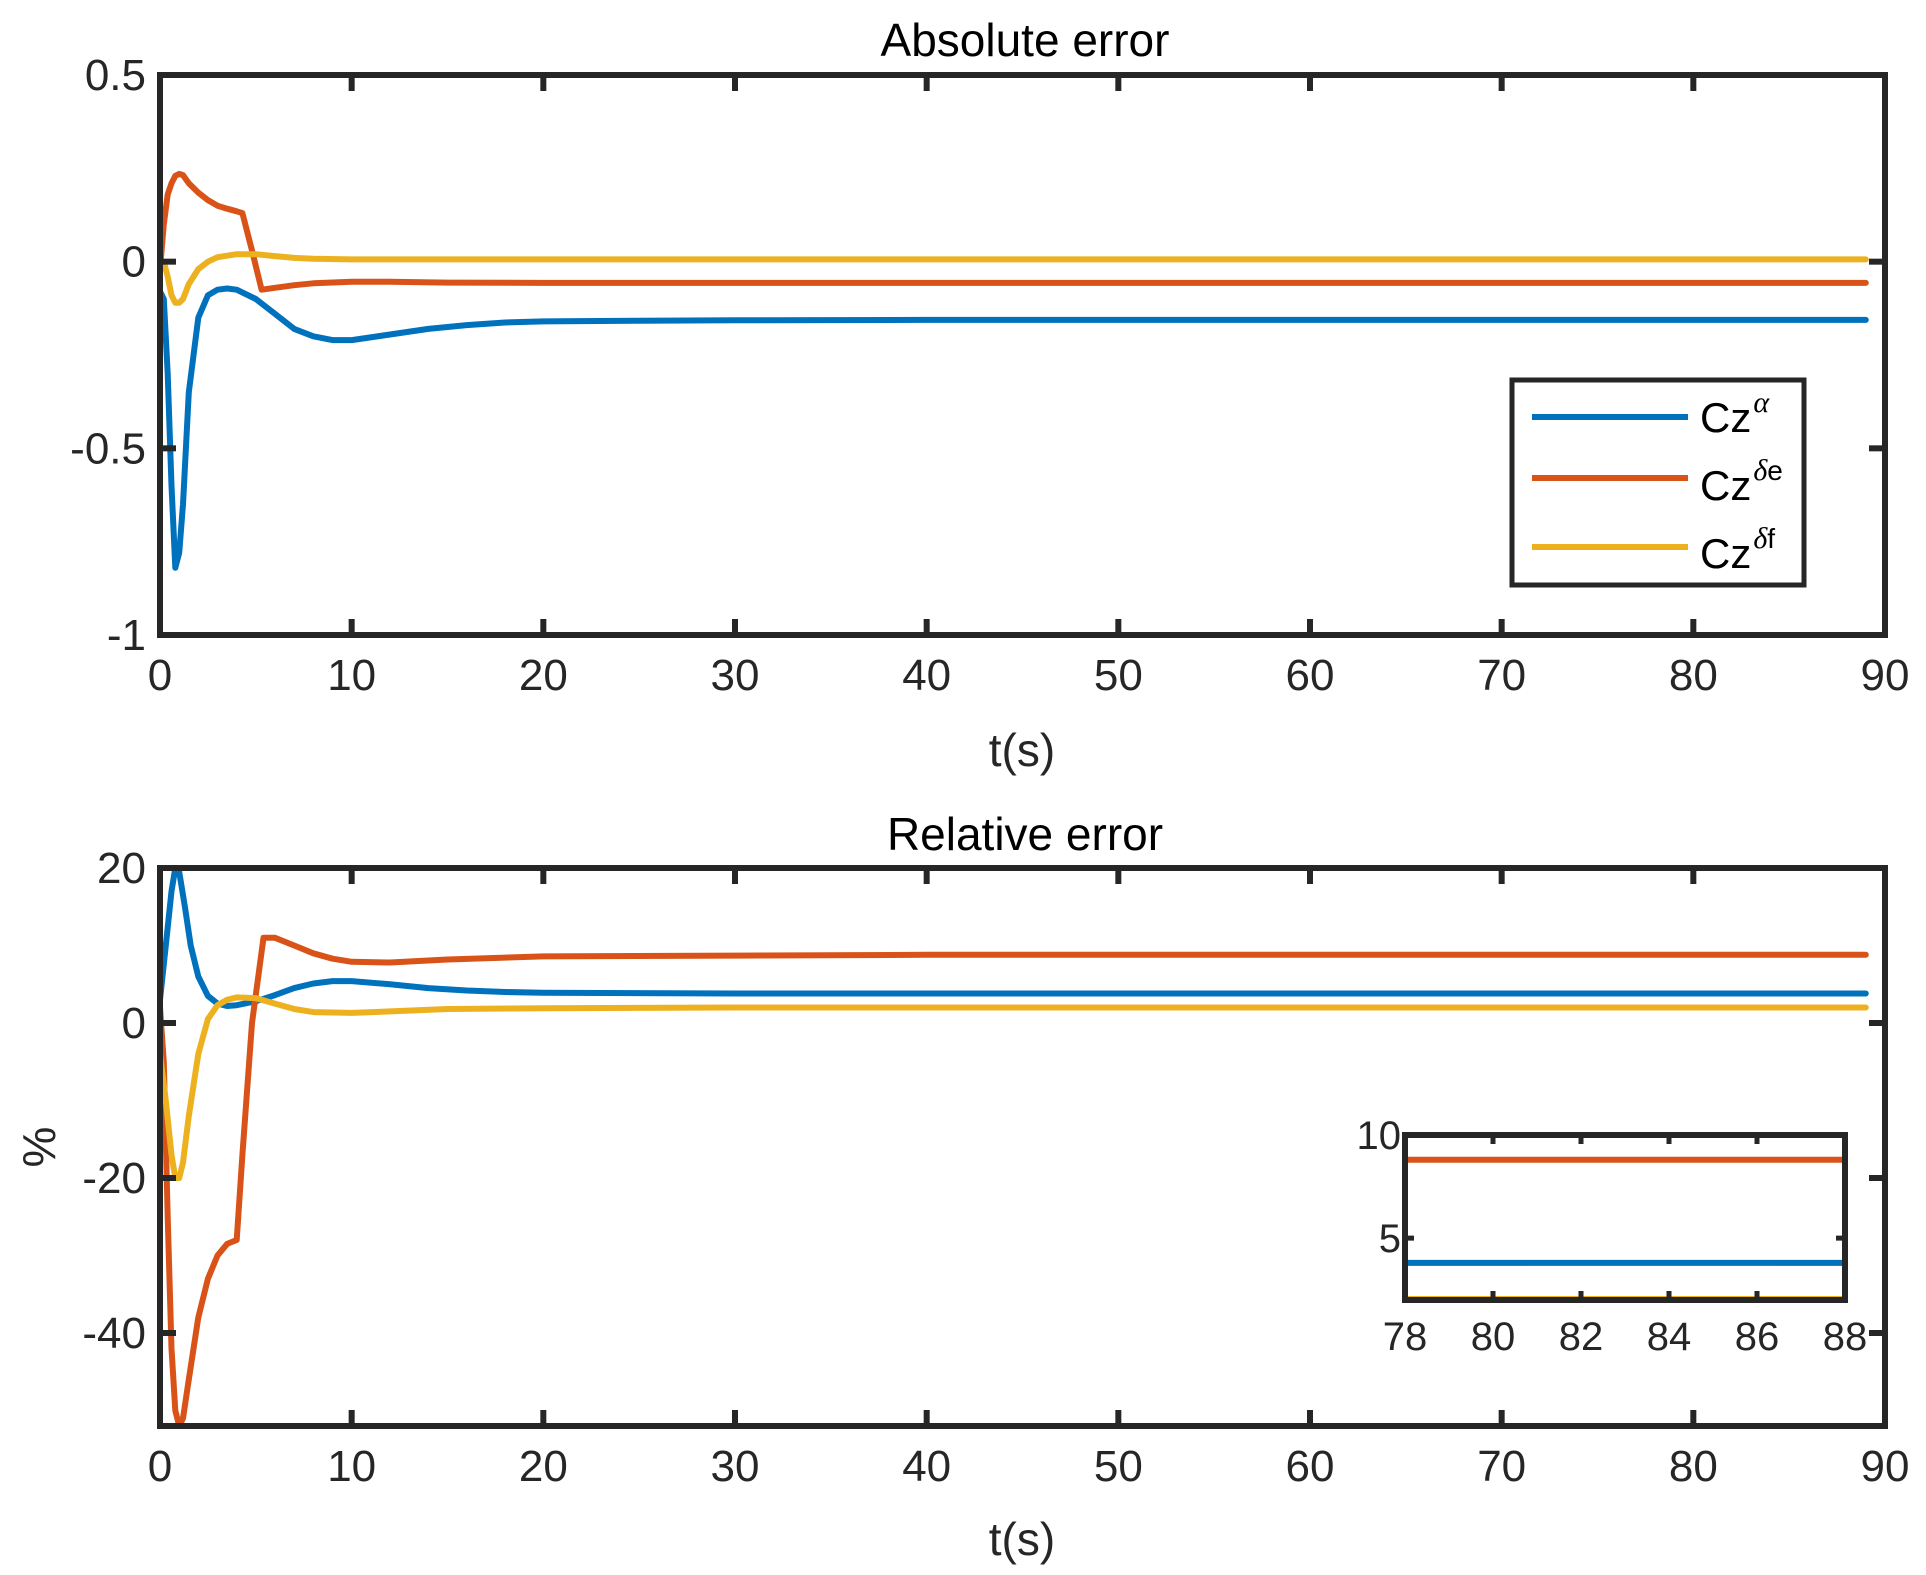  What do you see at coordinates (1725, 417) in the screenshot?
I see `legend-base-cz-alpha: Cz` at bounding box center [1725, 417].